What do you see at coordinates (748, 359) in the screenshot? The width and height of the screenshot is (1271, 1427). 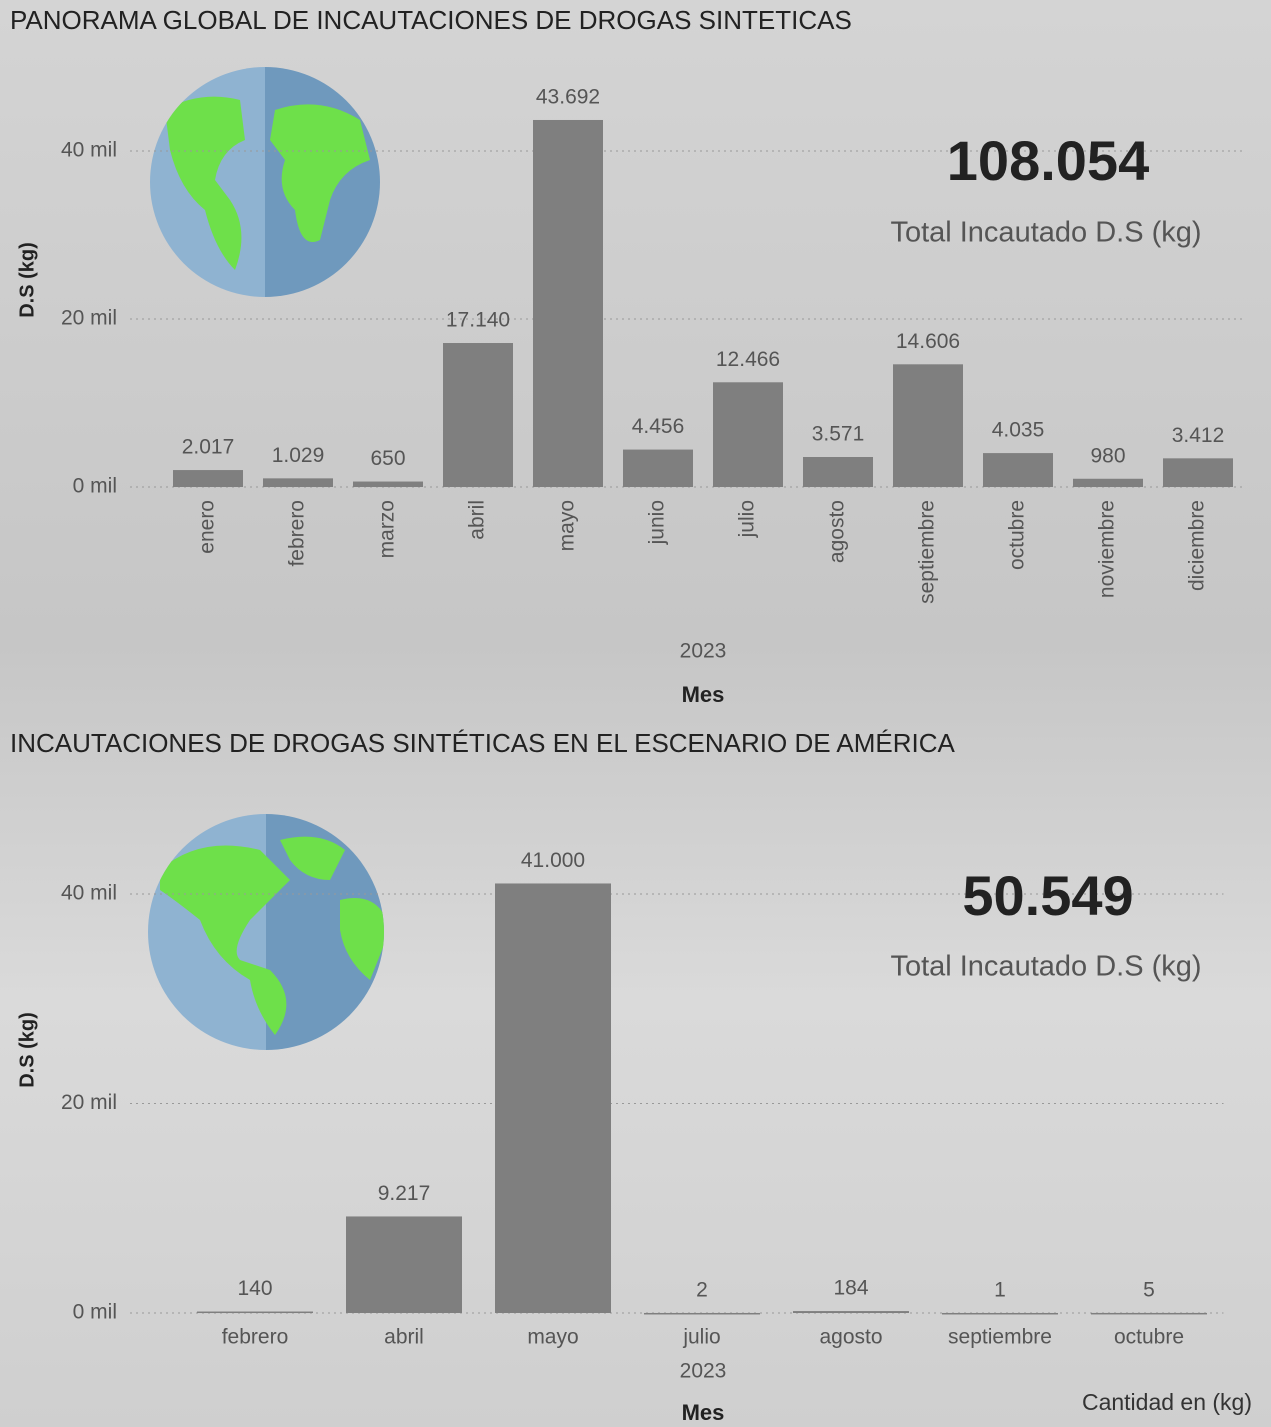 I see `data-label: 12.466` at bounding box center [748, 359].